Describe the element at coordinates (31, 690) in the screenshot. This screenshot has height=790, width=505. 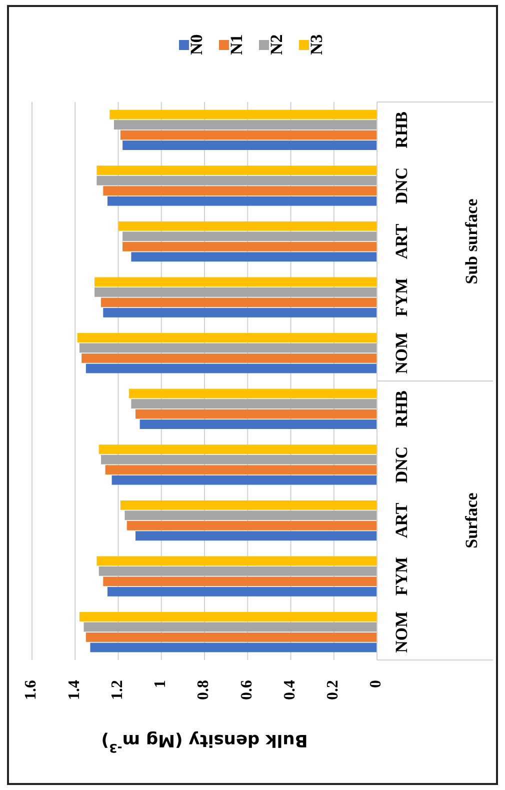
I see `x-tick-label: 1.6` at that location.